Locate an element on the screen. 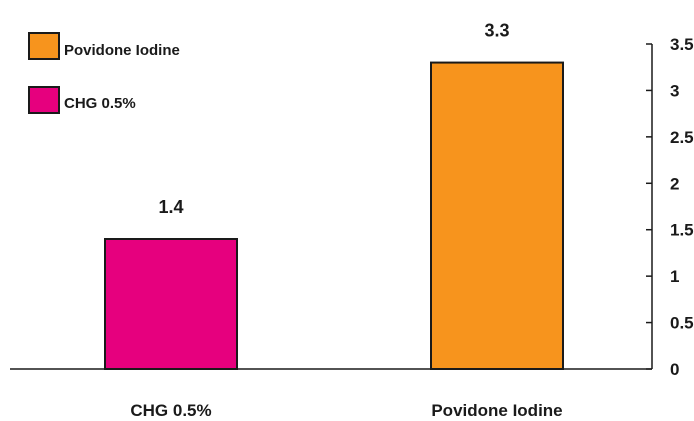 The height and width of the screenshot is (421, 694). bar-chg is located at coordinates (171, 304).